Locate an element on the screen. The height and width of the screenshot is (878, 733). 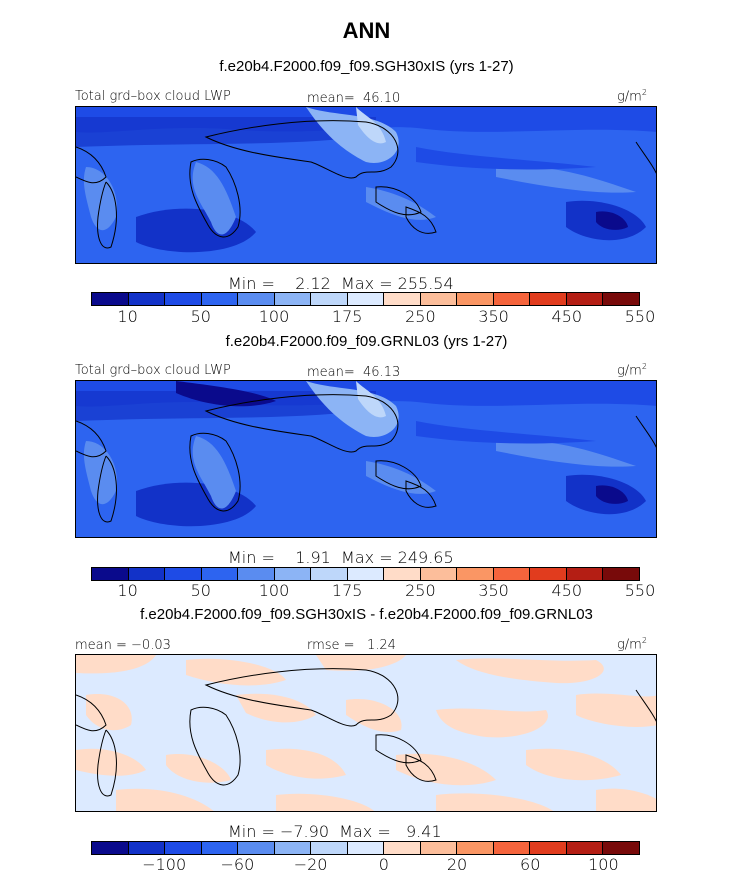
panel2-min-max: Min = 1.91 Max = 249.65 is located at coordinates (341, 557).